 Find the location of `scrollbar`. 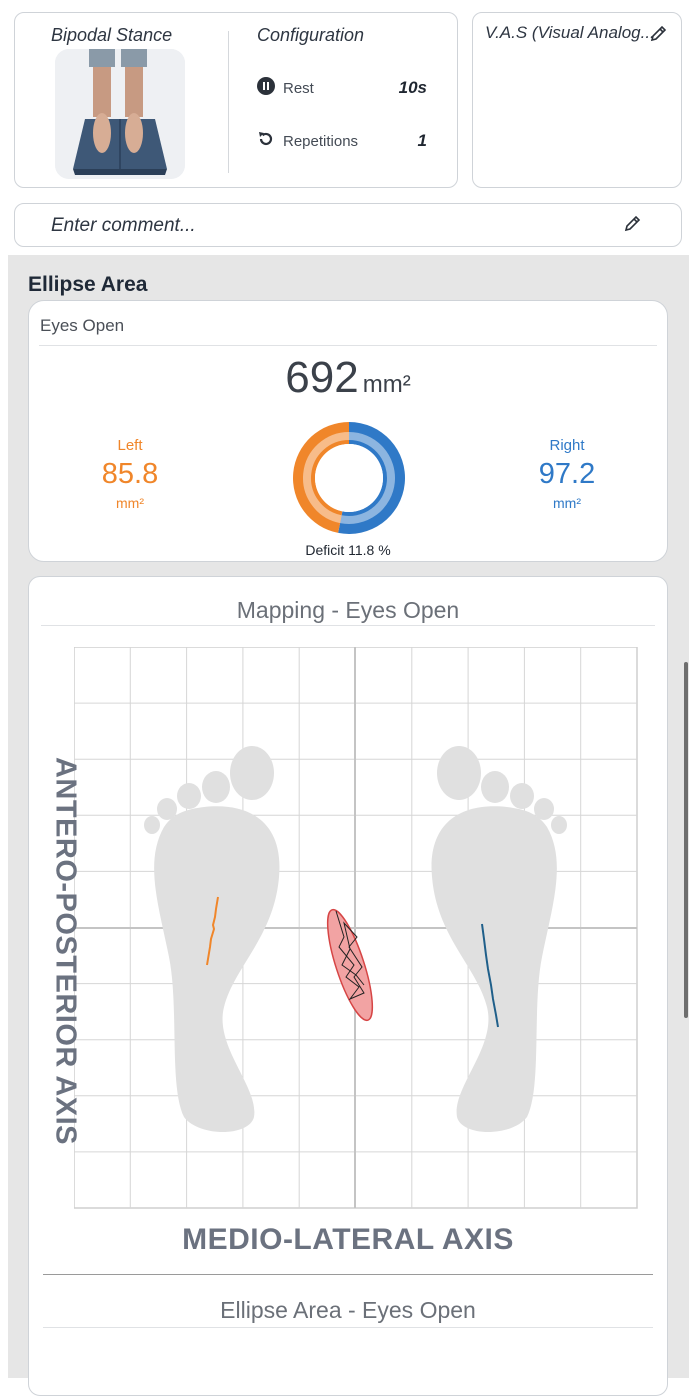

scrollbar is located at coordinates (686, 840).